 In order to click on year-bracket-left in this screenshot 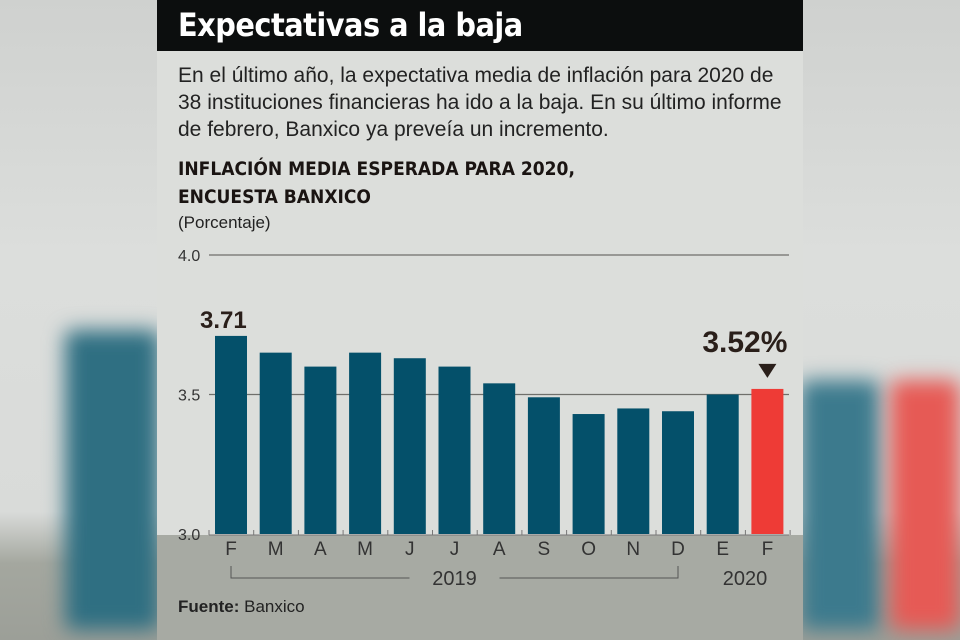, I will do `click(320, 572)`.